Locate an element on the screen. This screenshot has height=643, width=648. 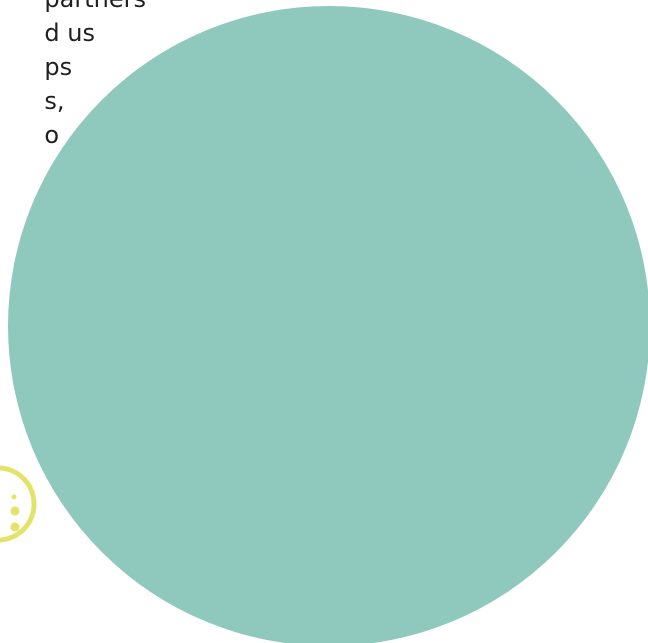
paragraph-line-1: partners is located at coordinates (95, 8).